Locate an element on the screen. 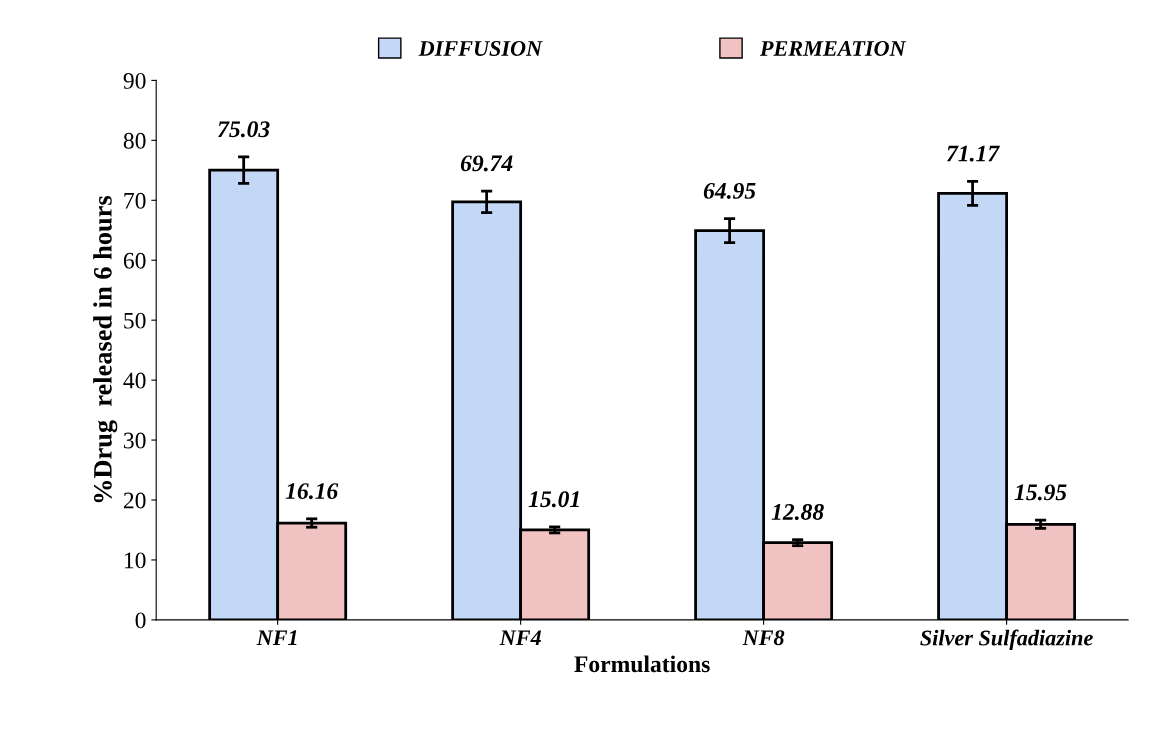 Image resolution: width=1157 pixels, height=731 pixels. x-tick-label: NF4 is located at coordinates (520, 638).